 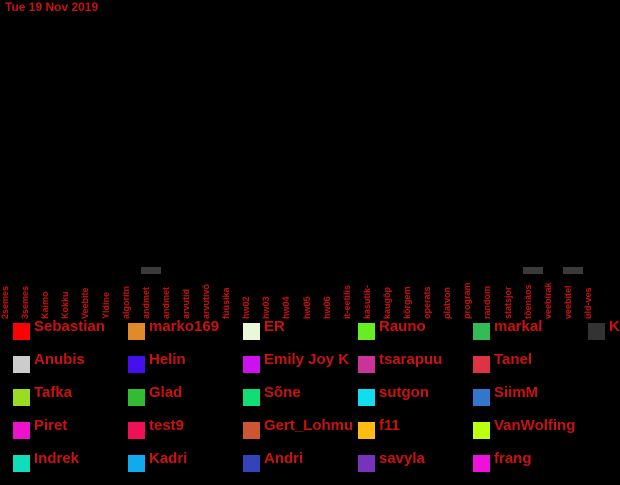 I want to click on x-tick-label: füüsika, so click(x=226, y=303).